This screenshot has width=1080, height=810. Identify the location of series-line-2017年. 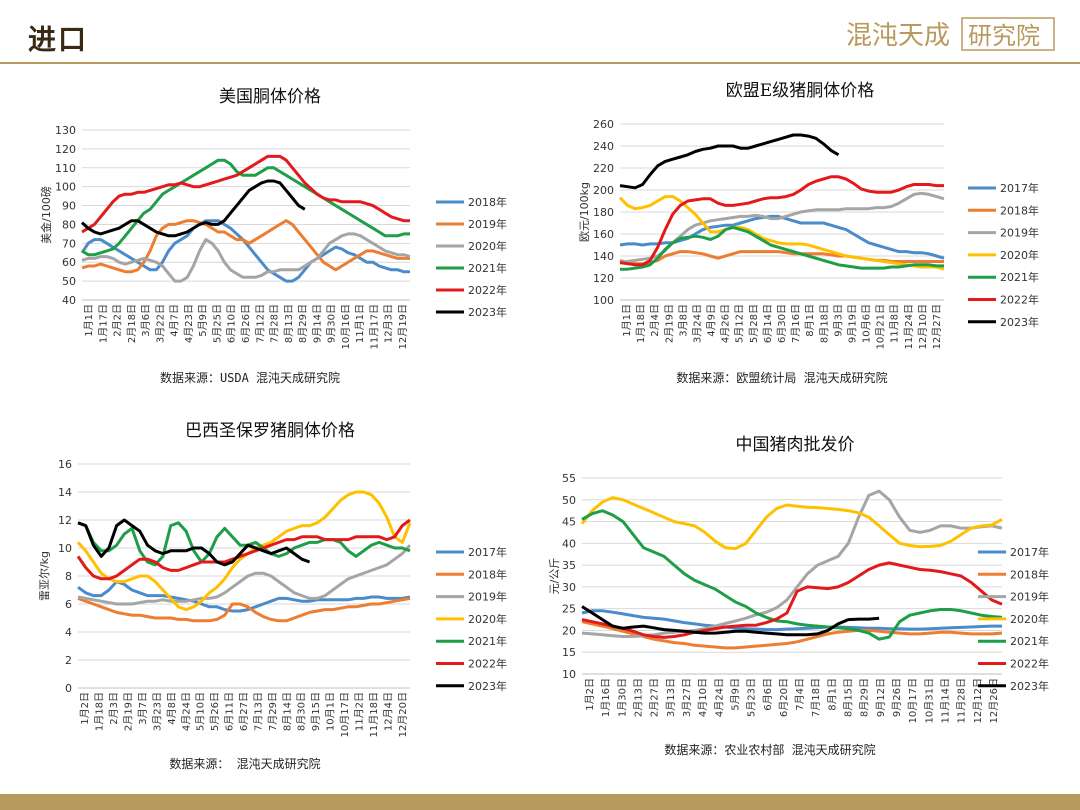
(244, 596).